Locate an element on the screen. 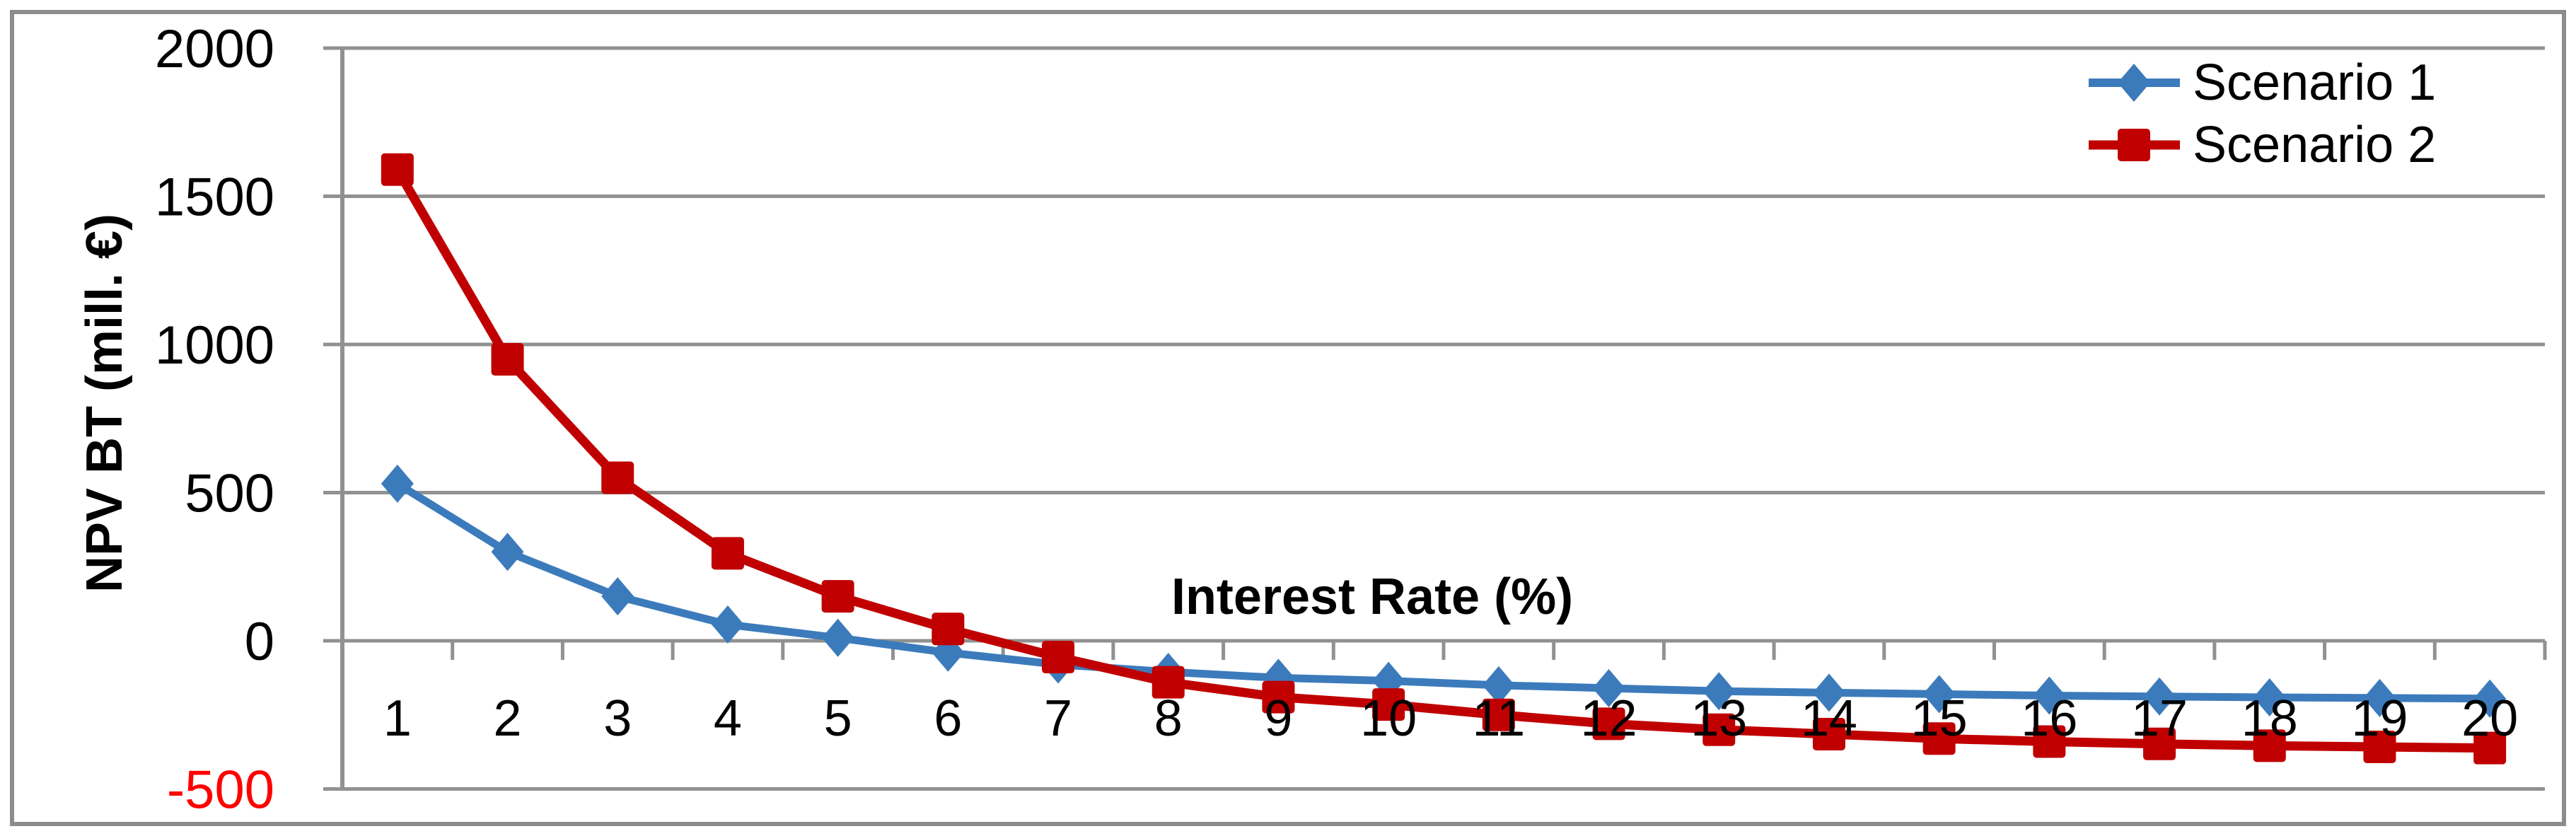 The image size is (2576, 836). x-tick-label-11: 11 is located at coordinates (1498, 718).